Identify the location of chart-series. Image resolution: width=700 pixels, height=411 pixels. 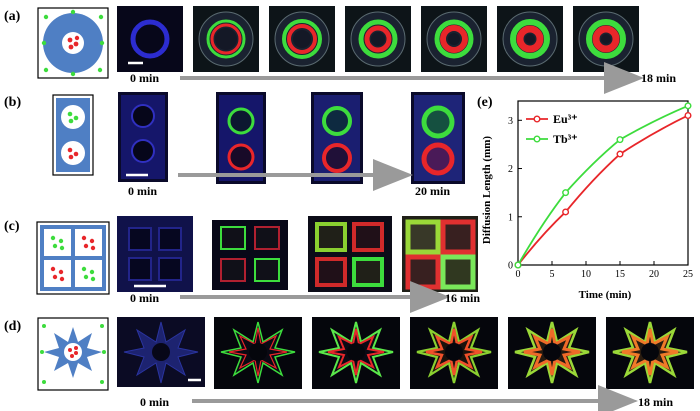
(603, 185).